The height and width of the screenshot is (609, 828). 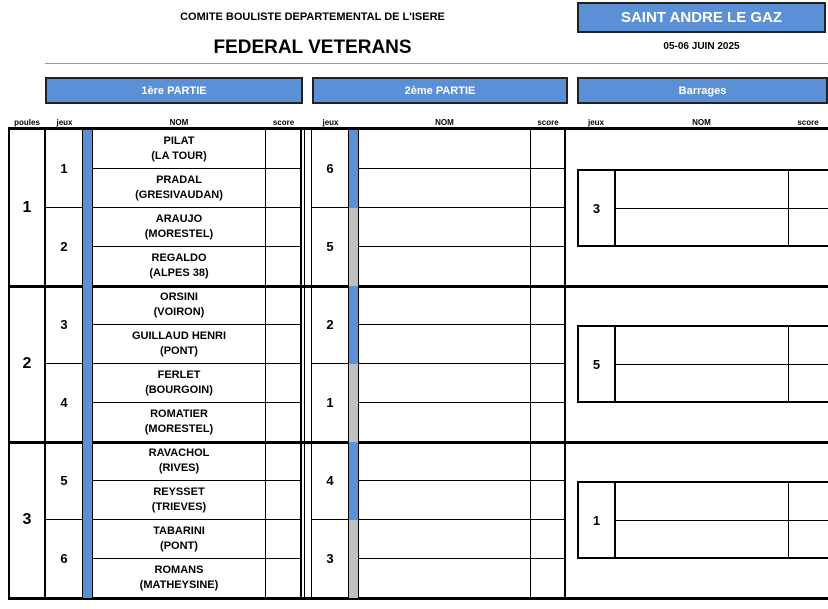 I want to click on team-player: ARAUJO, so click(x=179, y=219).